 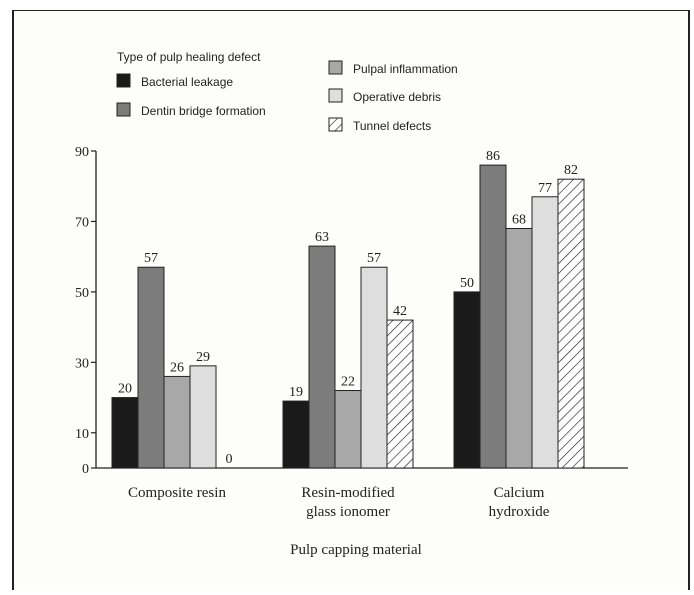 What do you see at coordinates (519, 512) in the screenshot?
I see `x-category-label: hydroxide` at bounding box center [519, 512].